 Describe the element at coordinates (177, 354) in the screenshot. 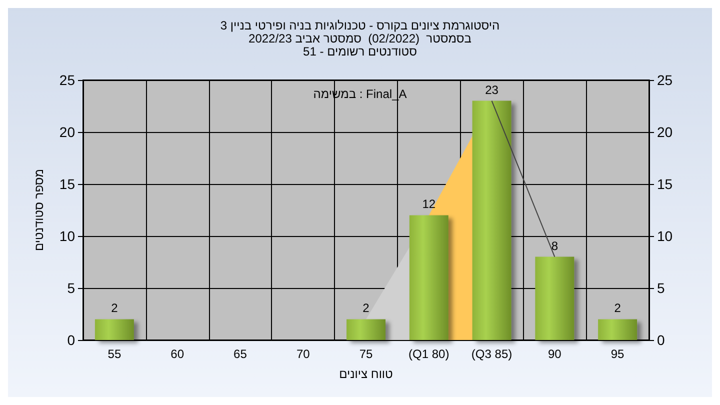

I see `x-tick-label: 60` at that location.